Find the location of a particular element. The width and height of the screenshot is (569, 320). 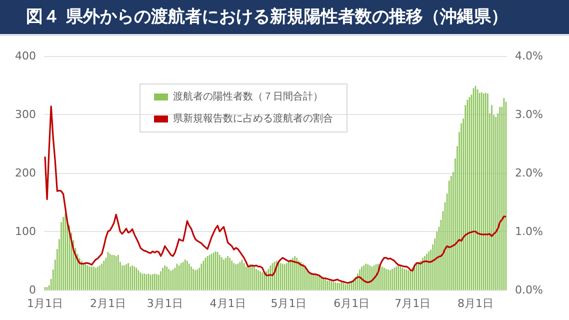

y2-tick-label: 2.0% is located at coordinates (529, 173).